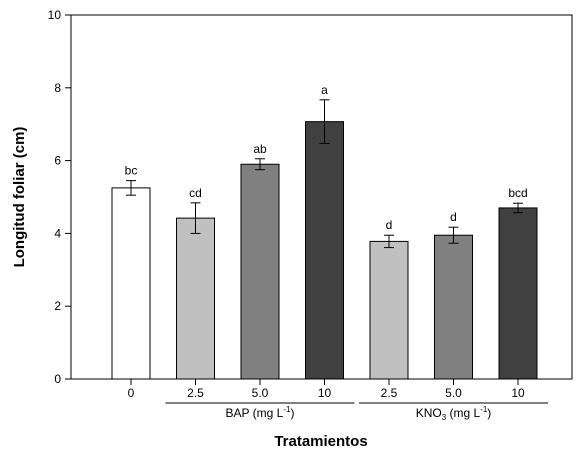 This screenshot has width=585, height=452. What do you see at coordinates (131, 171) in the screenshot?
I see `significance-label: bc` at bounding box center [131, 171].